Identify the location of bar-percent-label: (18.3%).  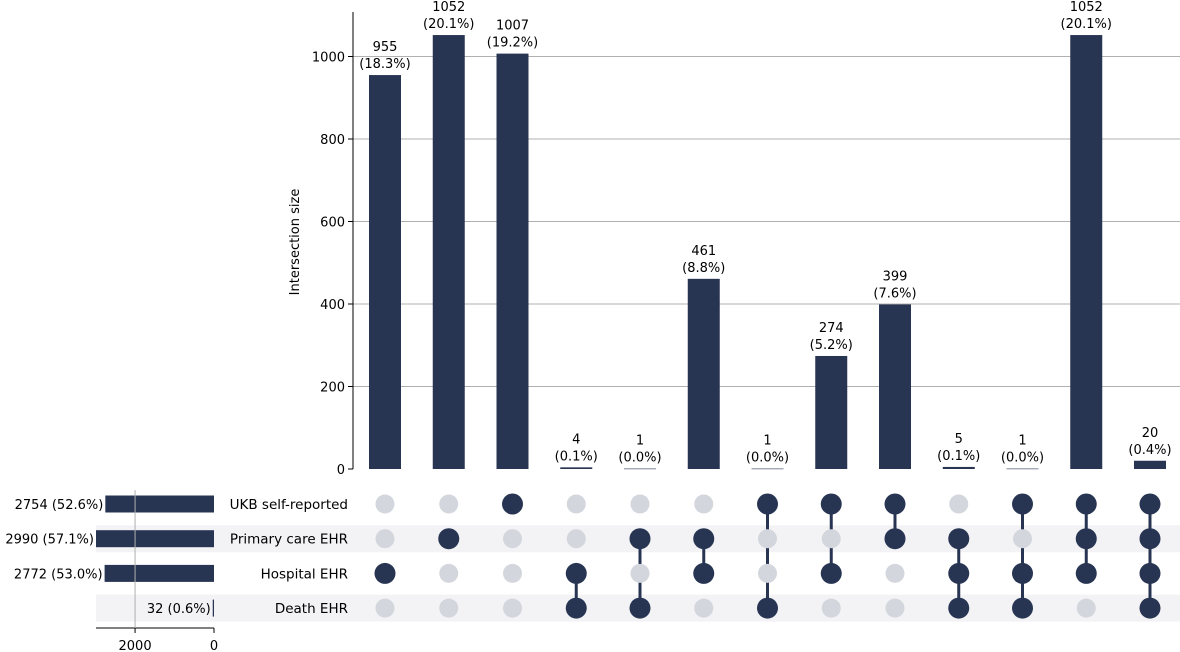
(384, 64).